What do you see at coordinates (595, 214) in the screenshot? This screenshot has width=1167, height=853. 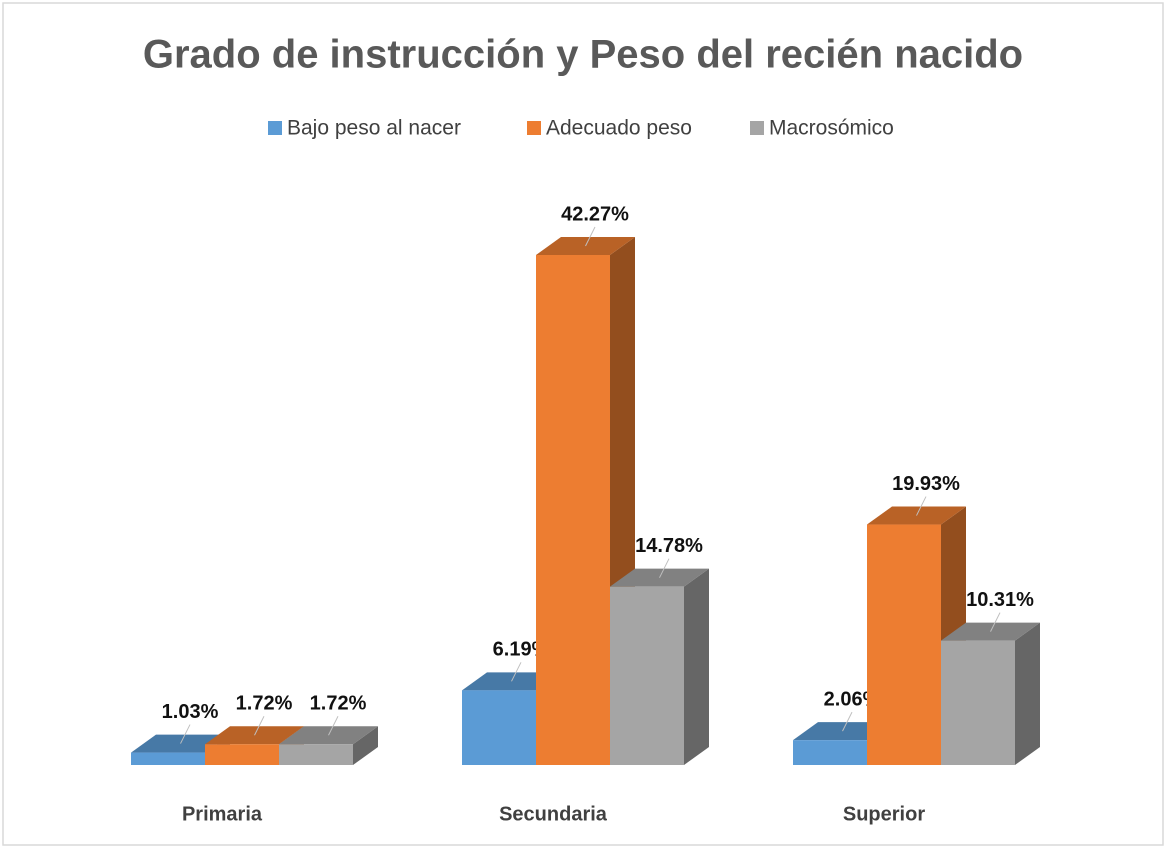 I see `data-label: 42.27%` at bounding box center [595, 214].